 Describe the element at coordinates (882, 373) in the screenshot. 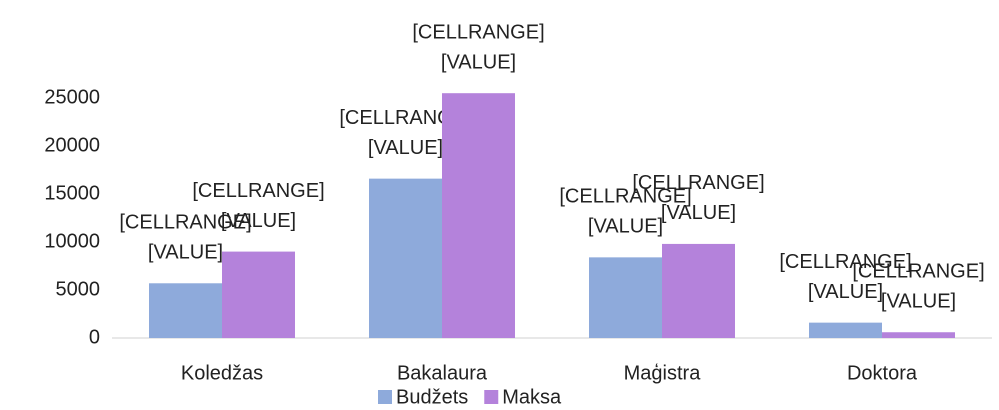

I see `x-tick-label: Doktora` at that location.